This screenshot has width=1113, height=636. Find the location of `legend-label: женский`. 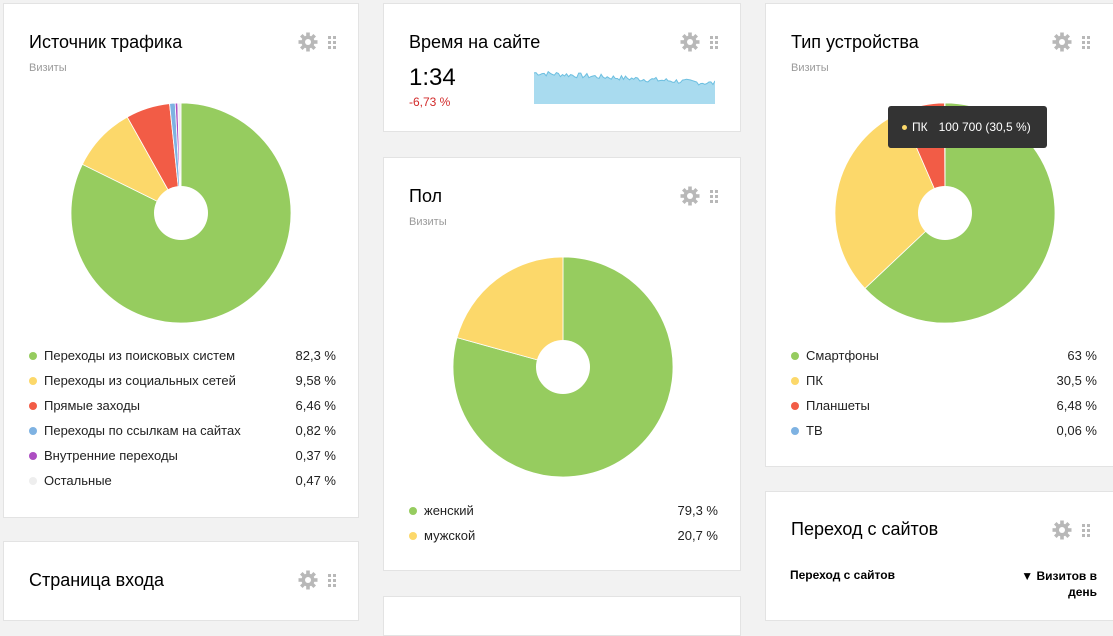

legend-label: женский is located at coordinates (551, 510).